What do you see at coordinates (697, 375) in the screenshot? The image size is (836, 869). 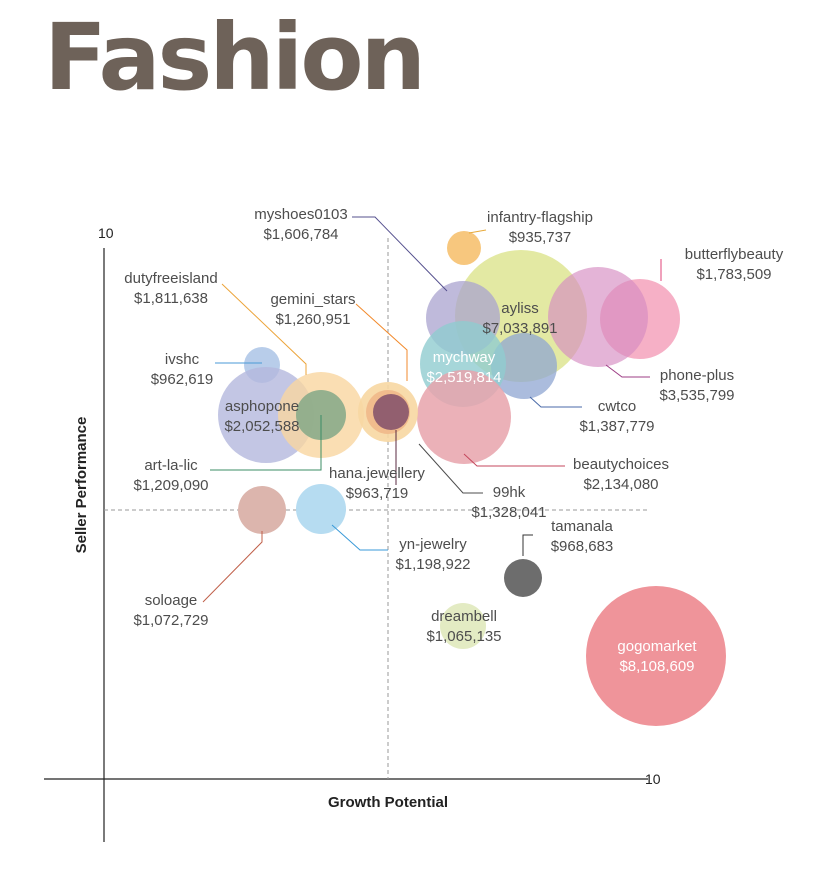 I see `bubble-name-label-phone-plus: phone-plus` at bounding box center [697, 375].